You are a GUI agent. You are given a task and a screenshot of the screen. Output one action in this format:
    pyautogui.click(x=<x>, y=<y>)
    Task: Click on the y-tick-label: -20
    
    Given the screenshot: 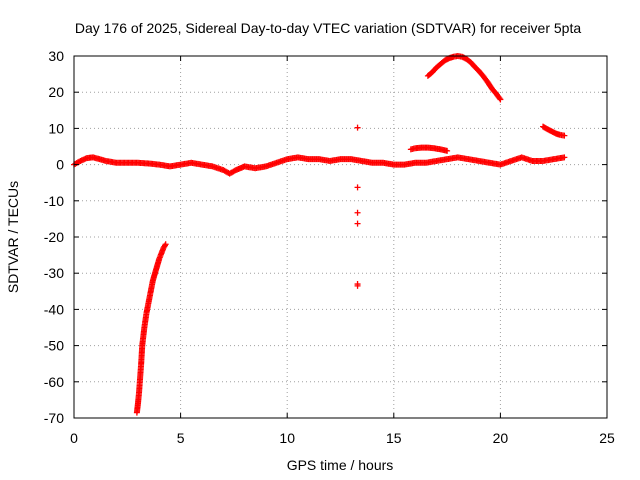 What is the action you would take?
    pyautogui.click(x=54, y=237)
    